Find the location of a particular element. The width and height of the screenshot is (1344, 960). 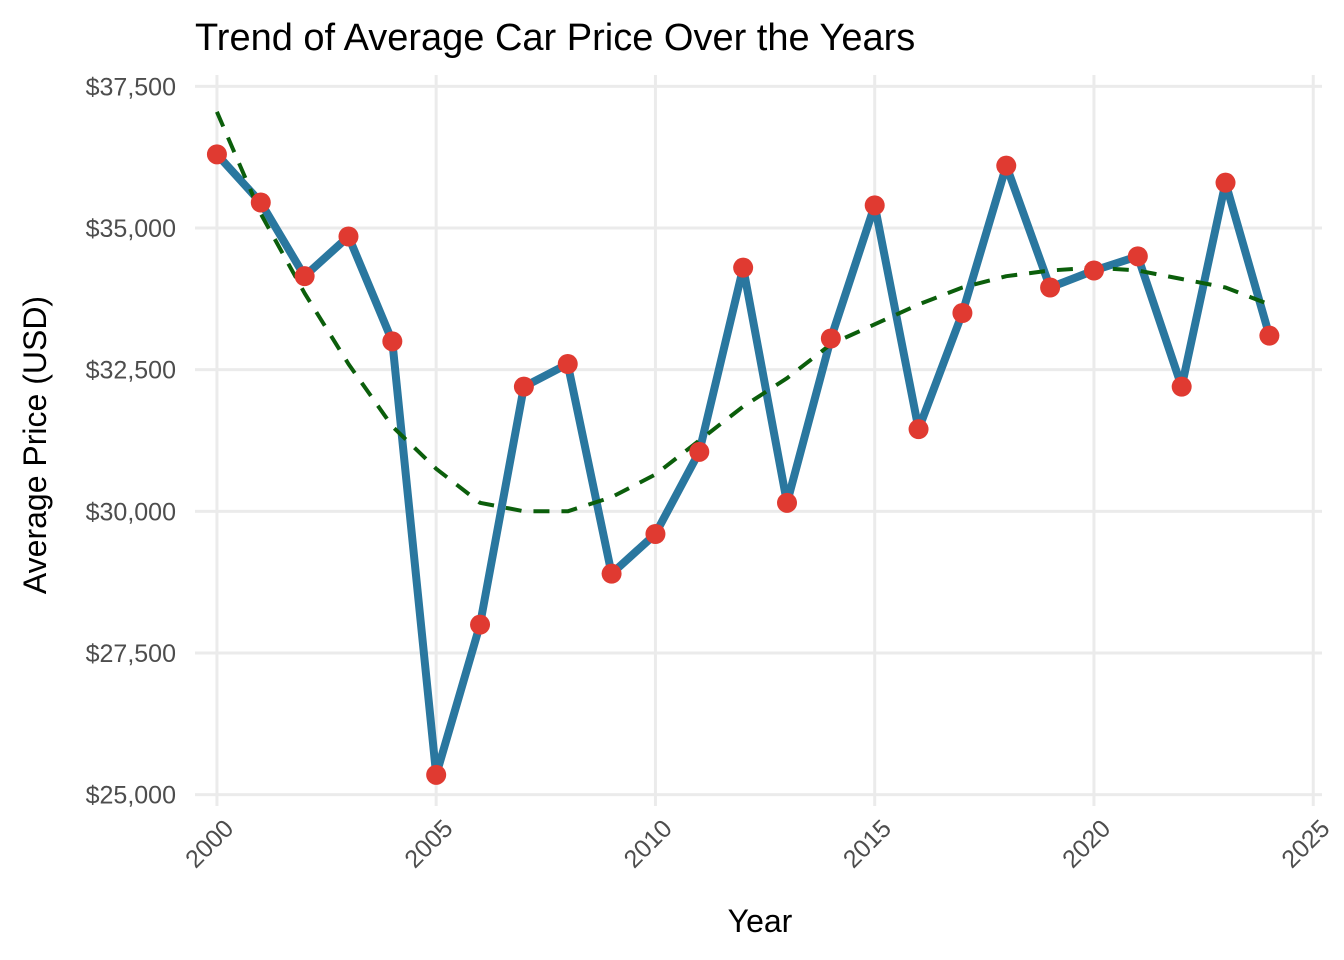

x-tick-label: 2020 is located at coordinates (1086, 843).